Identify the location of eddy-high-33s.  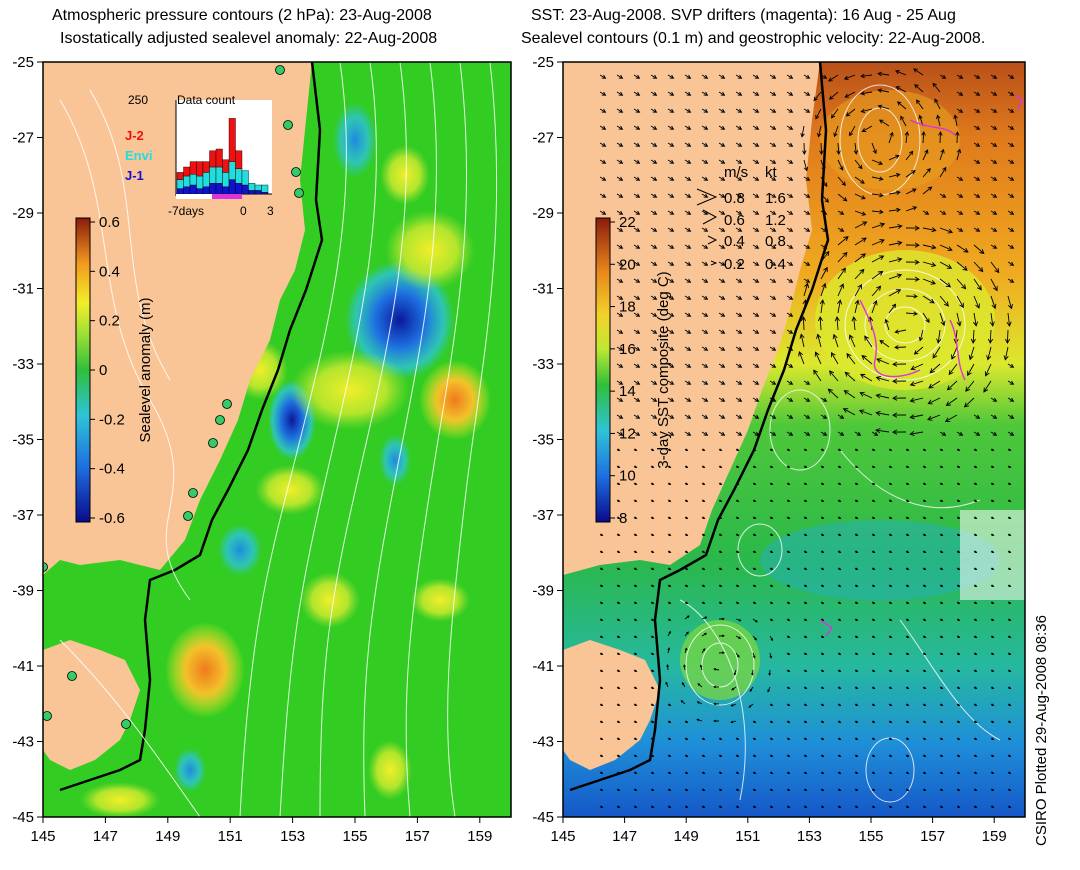
(350, 390).